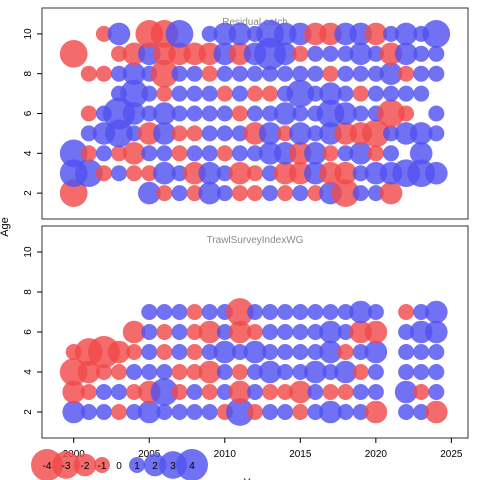  Describe the element at coordinates (119, 466) in the screenshot. I see `legend-label: 0` at that location.